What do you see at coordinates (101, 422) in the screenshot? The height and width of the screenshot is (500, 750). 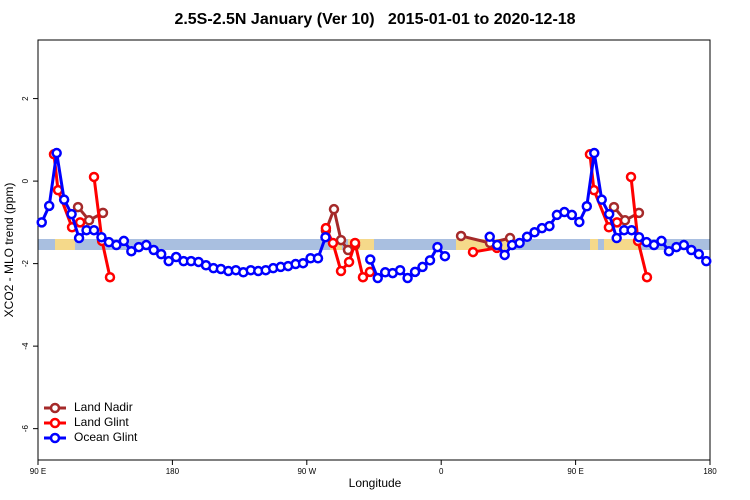 I see `legend-label: Land Glint` at bounding box center [101, 422].